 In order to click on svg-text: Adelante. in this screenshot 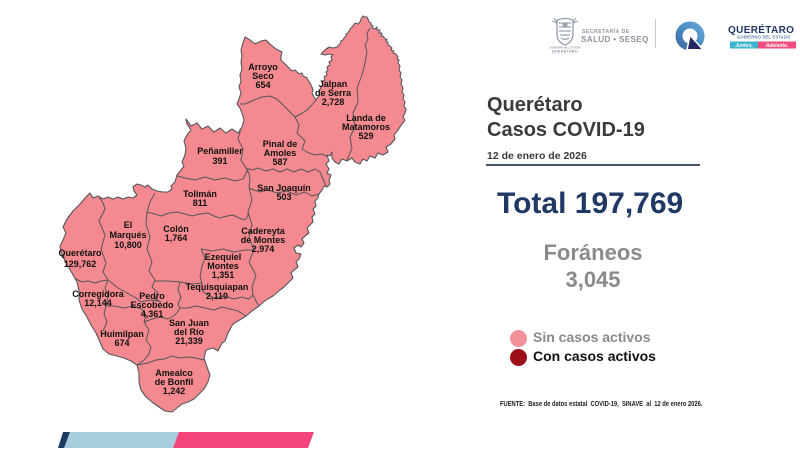, I will do `click(777, 46)`.